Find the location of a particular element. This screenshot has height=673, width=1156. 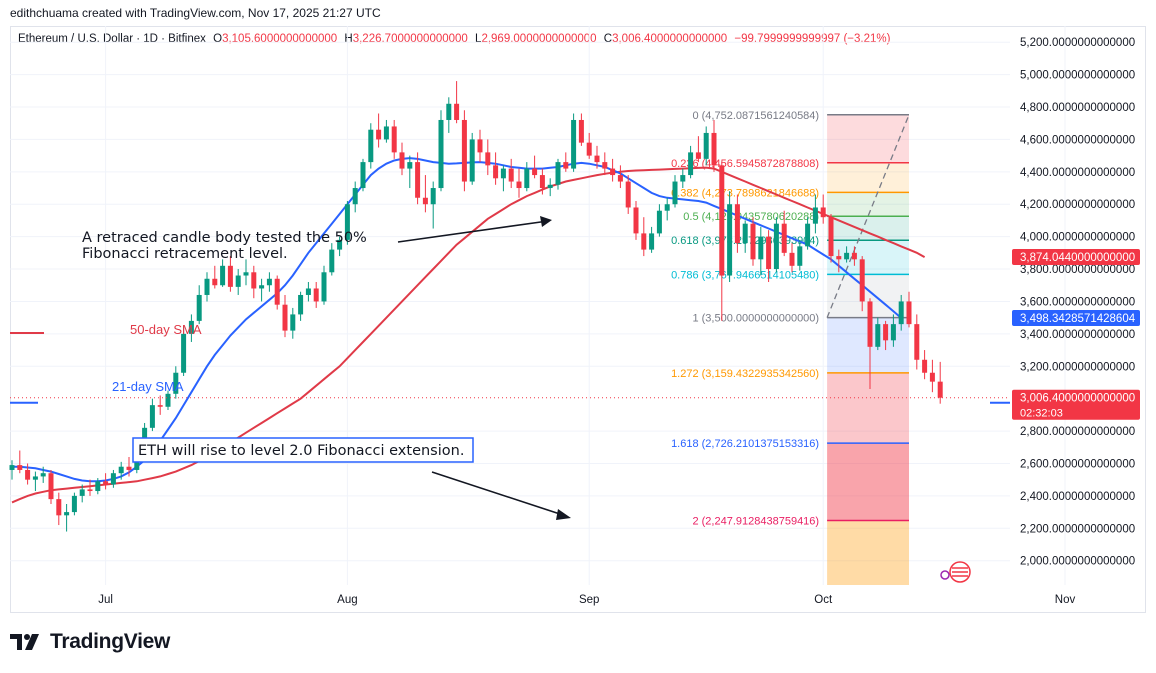

fib-level-label: 0.382 (4,273.7898621846688) is located at coordinates (745, 193).